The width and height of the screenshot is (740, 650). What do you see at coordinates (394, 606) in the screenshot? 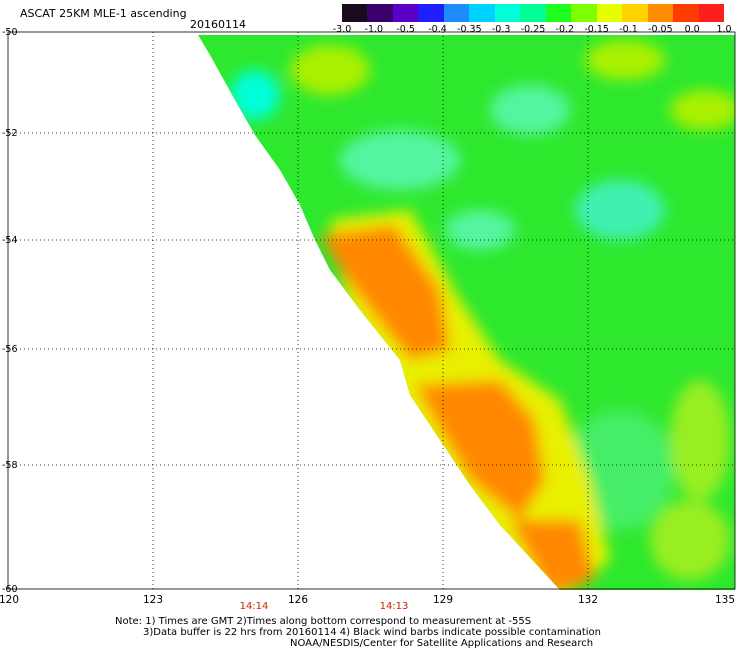
I see `time-mark-label: 14:13` at bounding box center [394, 606].